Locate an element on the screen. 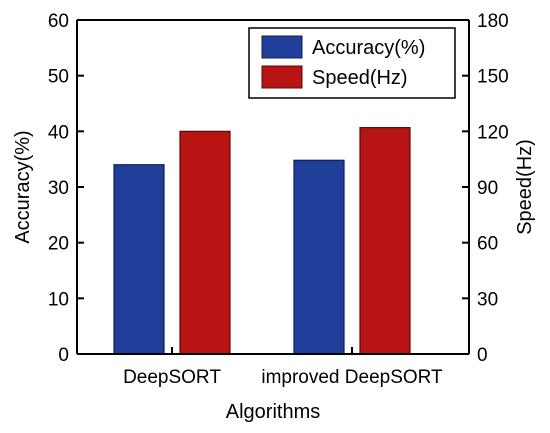  x-axis-title: Algorithms is located at coordinates (273, 412).